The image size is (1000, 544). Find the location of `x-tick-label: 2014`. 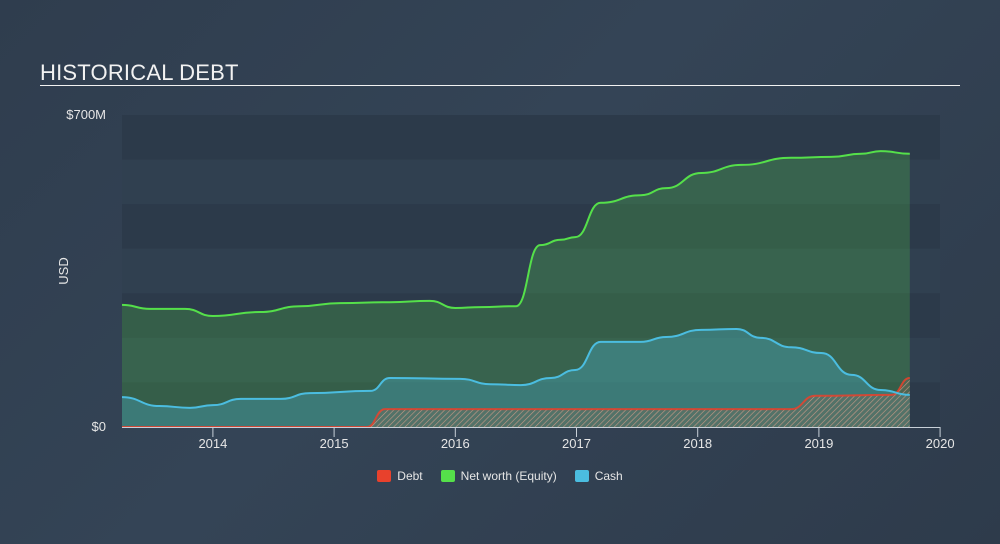

x-tick-label: 2014 is located at coordinates (212, 443).